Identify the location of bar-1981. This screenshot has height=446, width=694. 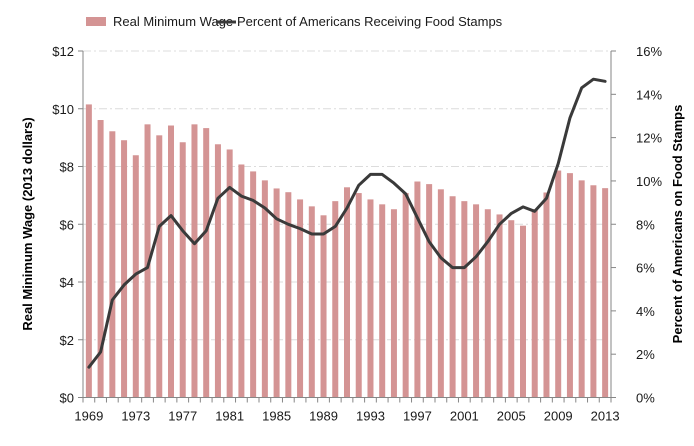
(229, 273).